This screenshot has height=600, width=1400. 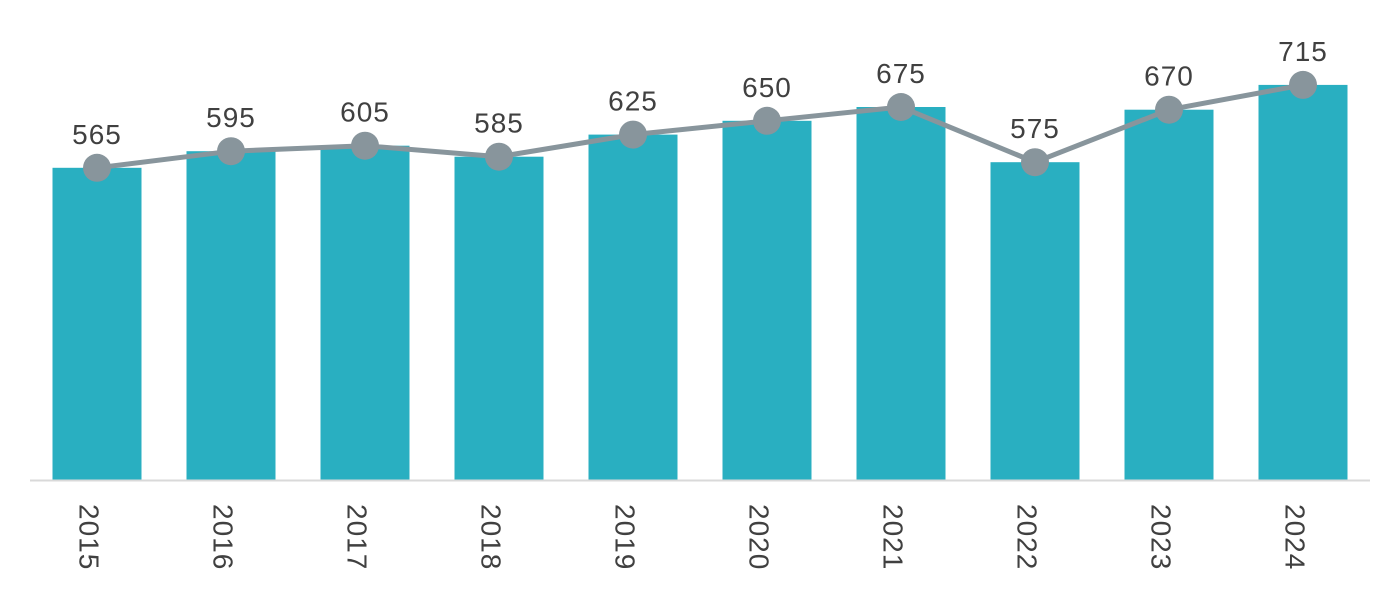 I want to click on x-tick-2015: 2015, so click(x=89, y=537).